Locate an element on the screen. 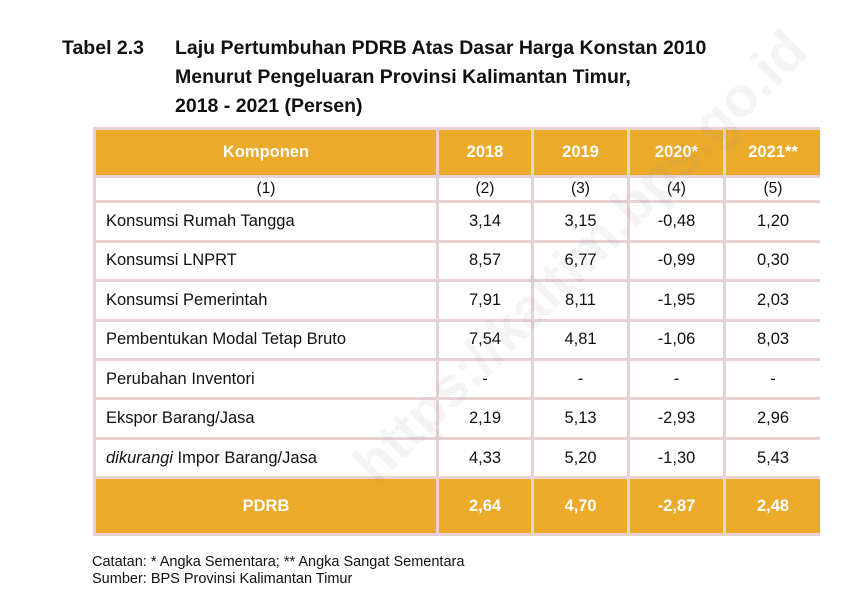 Image resolution: width=856 pixels, height=597 pixels. cell-value: -2,93 is located at coordinates (676, 418).